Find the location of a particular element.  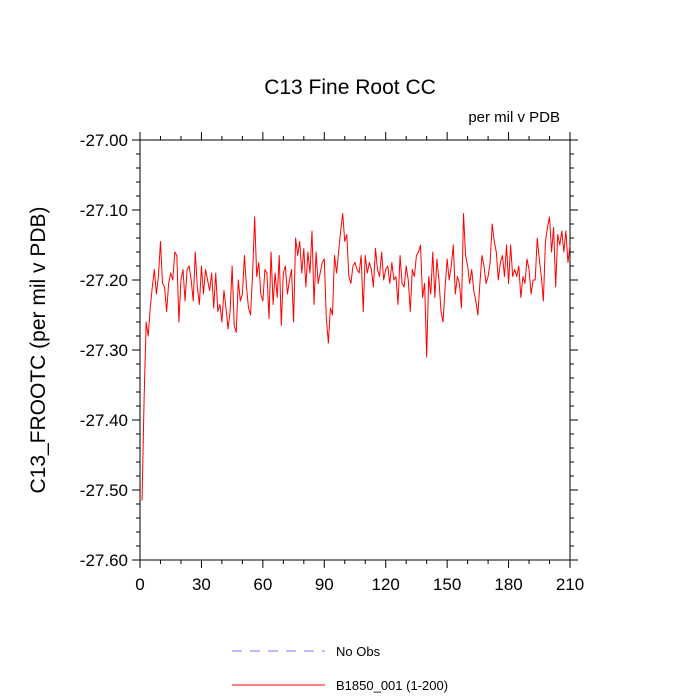

x-tick-label: 30 is located at coordinates (201, 584).